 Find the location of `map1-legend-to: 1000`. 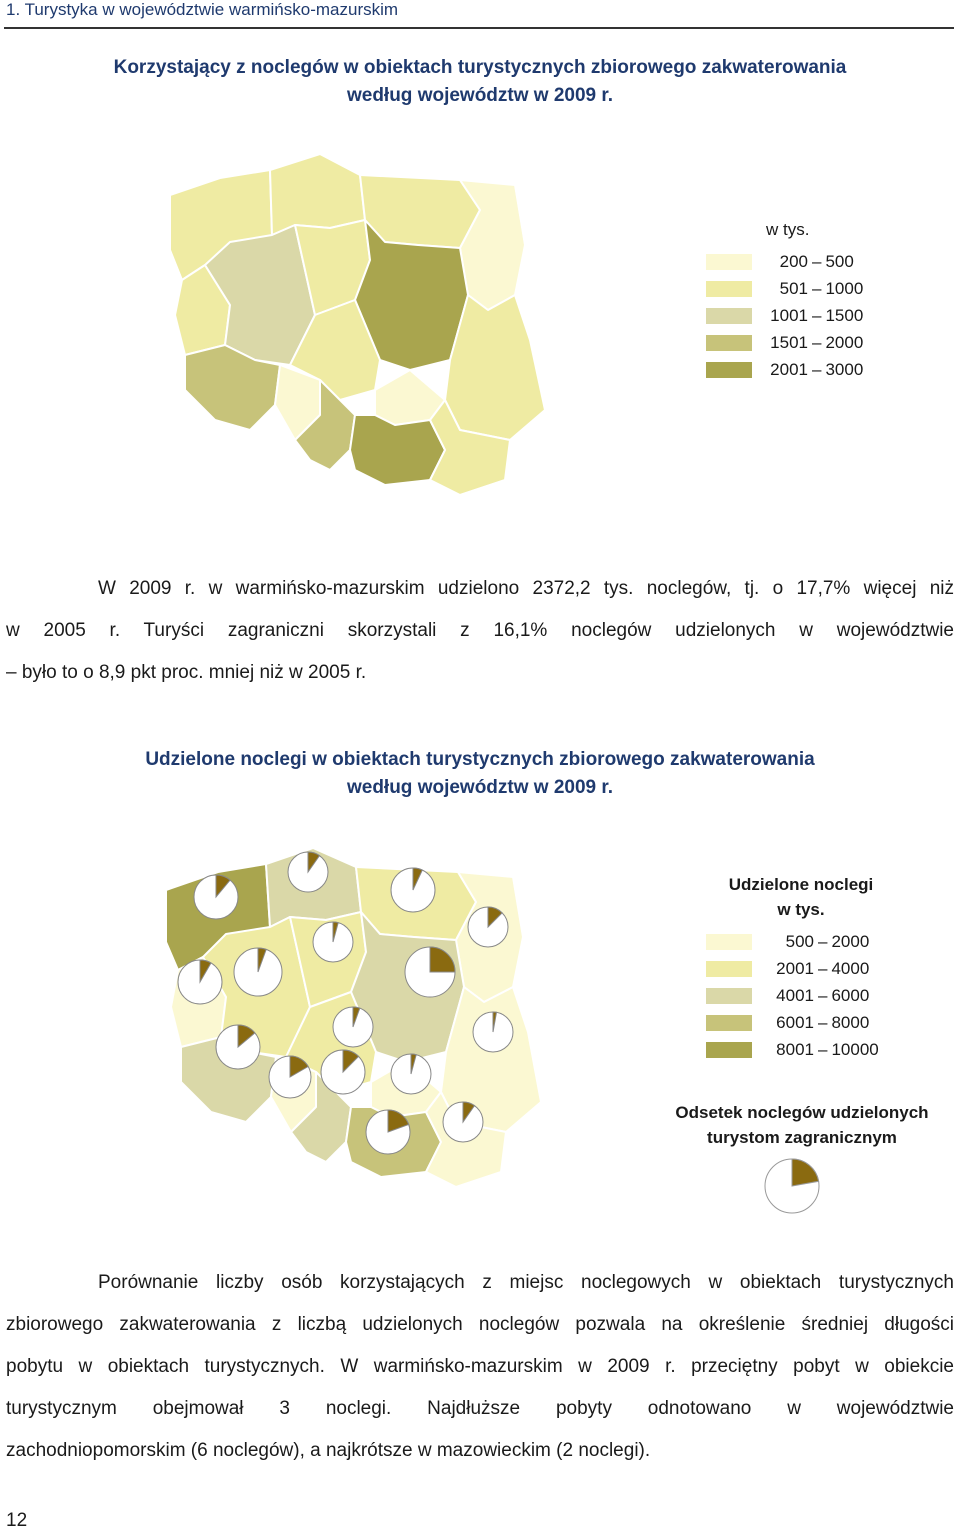

map1-legend-to: 1000 is located at coordinates (844, 288).